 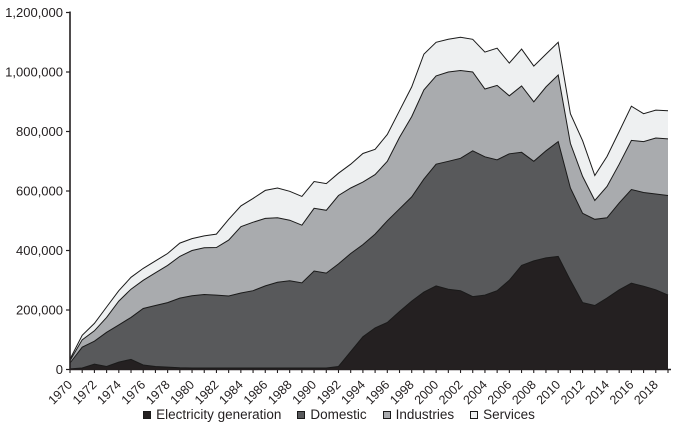 I want to click on legend-item-industries: Industries, so click(x=418, y=414).